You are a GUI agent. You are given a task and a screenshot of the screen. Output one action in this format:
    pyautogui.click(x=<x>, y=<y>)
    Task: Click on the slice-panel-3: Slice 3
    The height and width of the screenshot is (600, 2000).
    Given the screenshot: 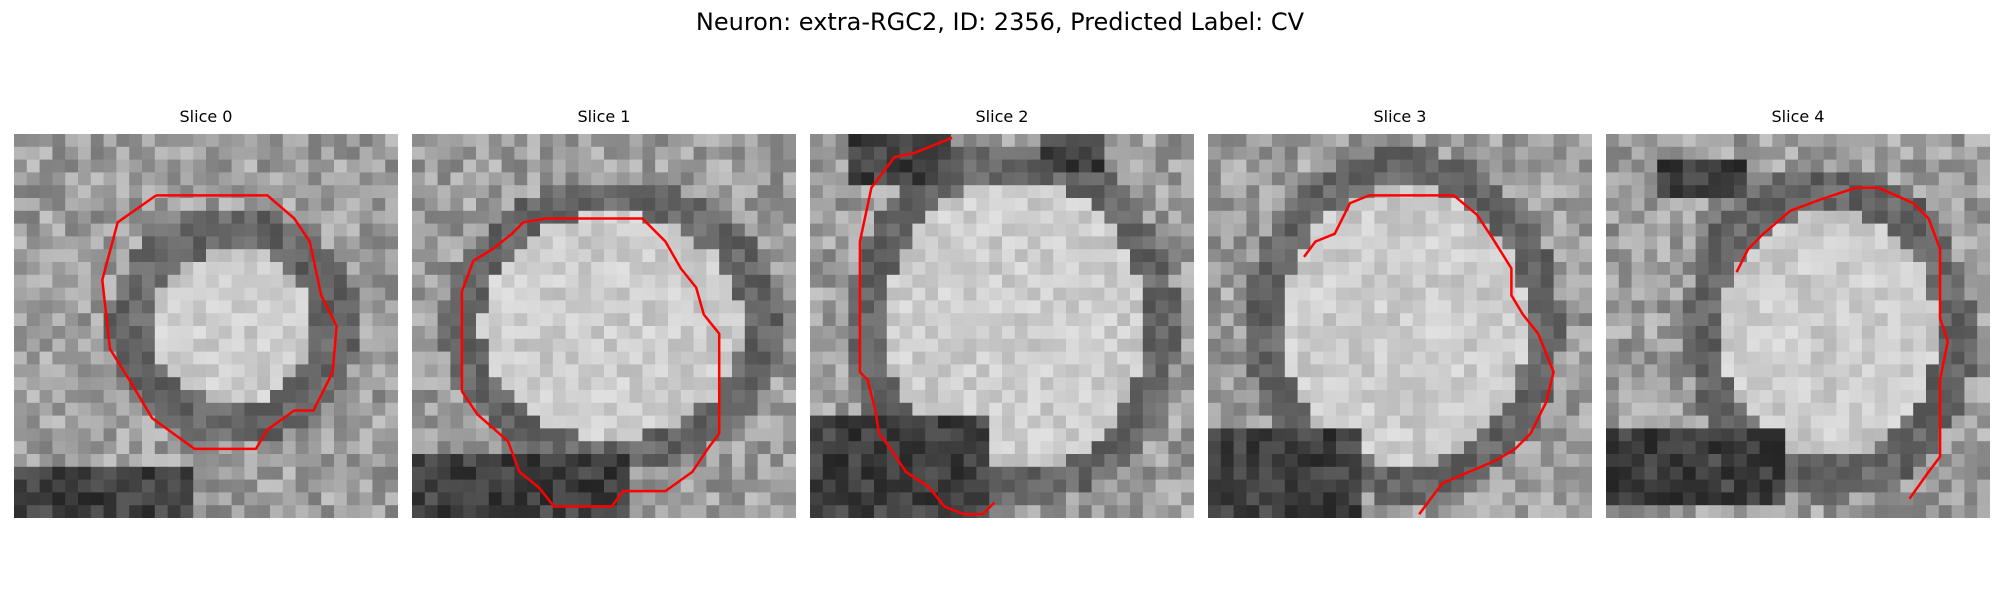 What is the action you would take?
    pyautogui.click(x=1400, y=316)
    